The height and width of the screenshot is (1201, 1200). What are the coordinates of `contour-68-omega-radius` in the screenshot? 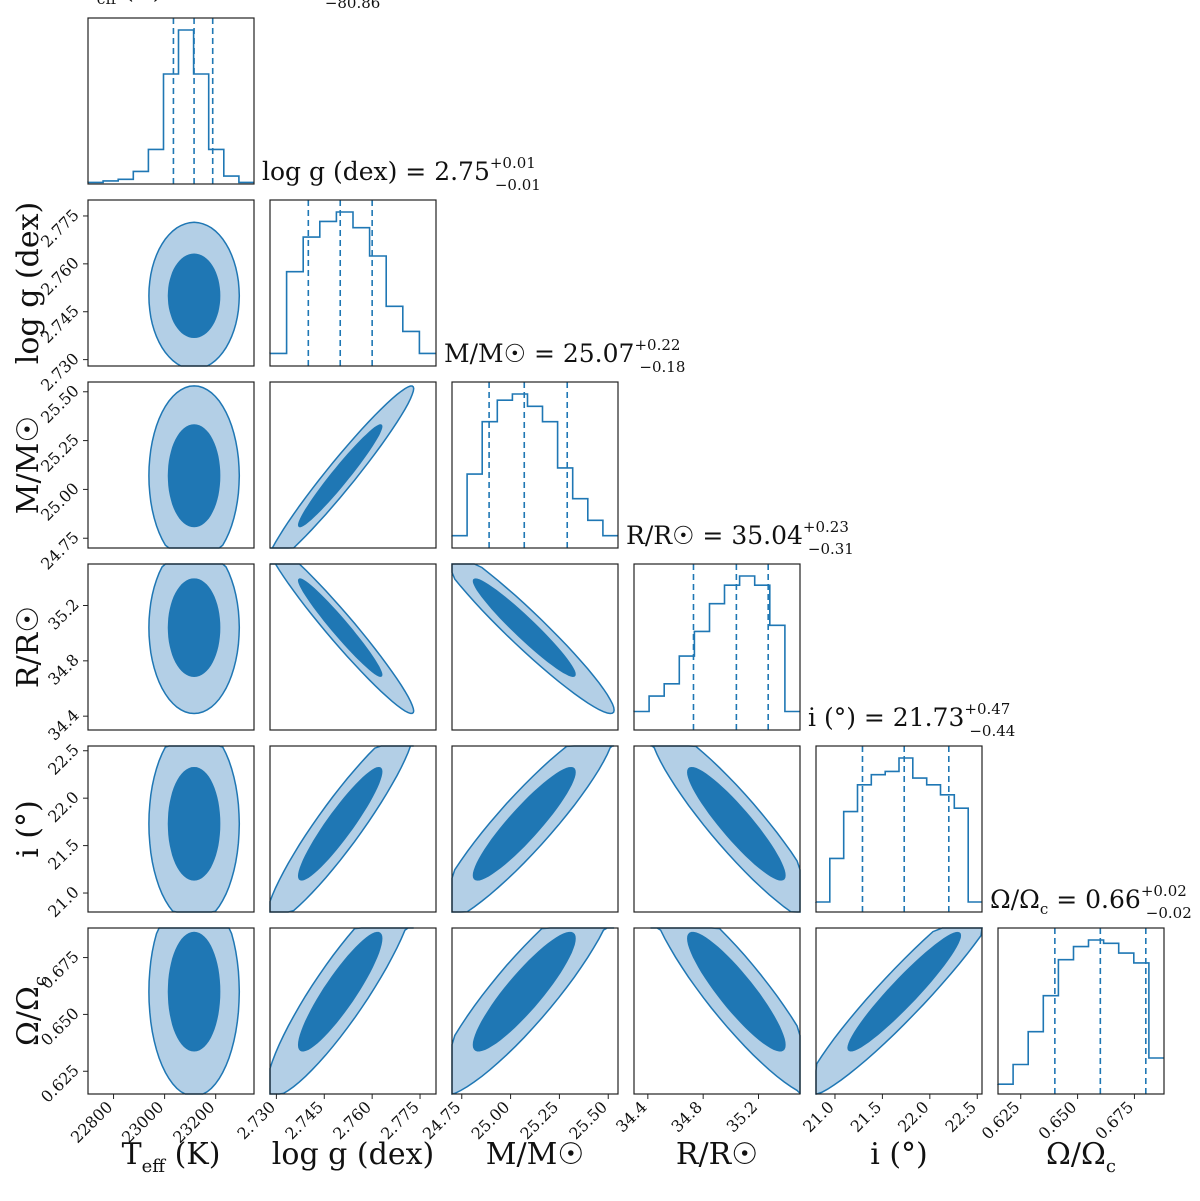 It's located at (736, 991).